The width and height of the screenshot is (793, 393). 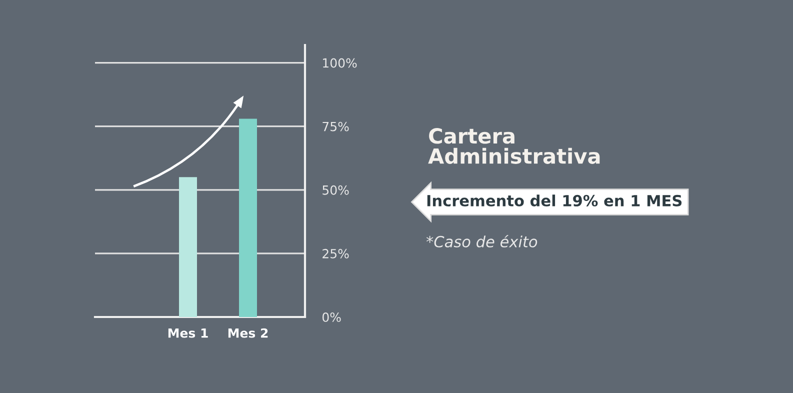 What do you see at coordinates (514, 146) in the screenshot?
I see `text: Cartera Administrativa` at bounding box center [514, 146].